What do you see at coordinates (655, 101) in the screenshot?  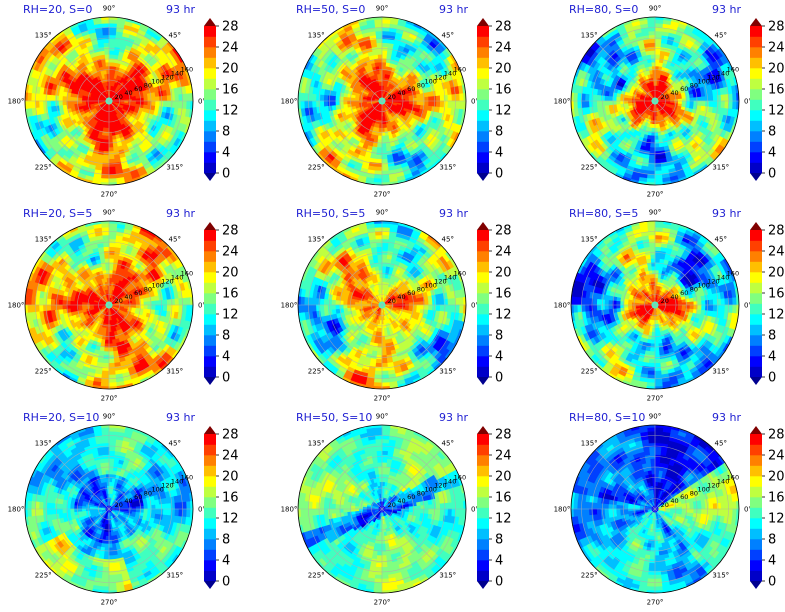 I see `polar-grid` at bounding box center [655, 101].